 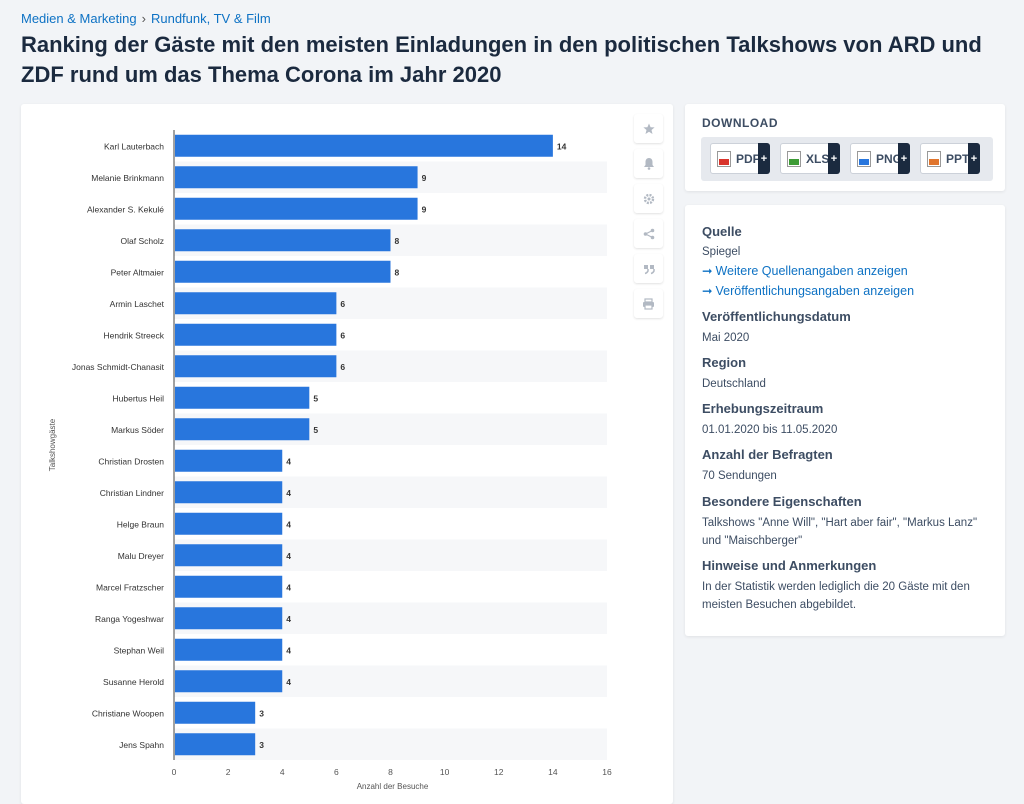 I want to click on category-label: Christian Drosten, so click(x=131, y=461).